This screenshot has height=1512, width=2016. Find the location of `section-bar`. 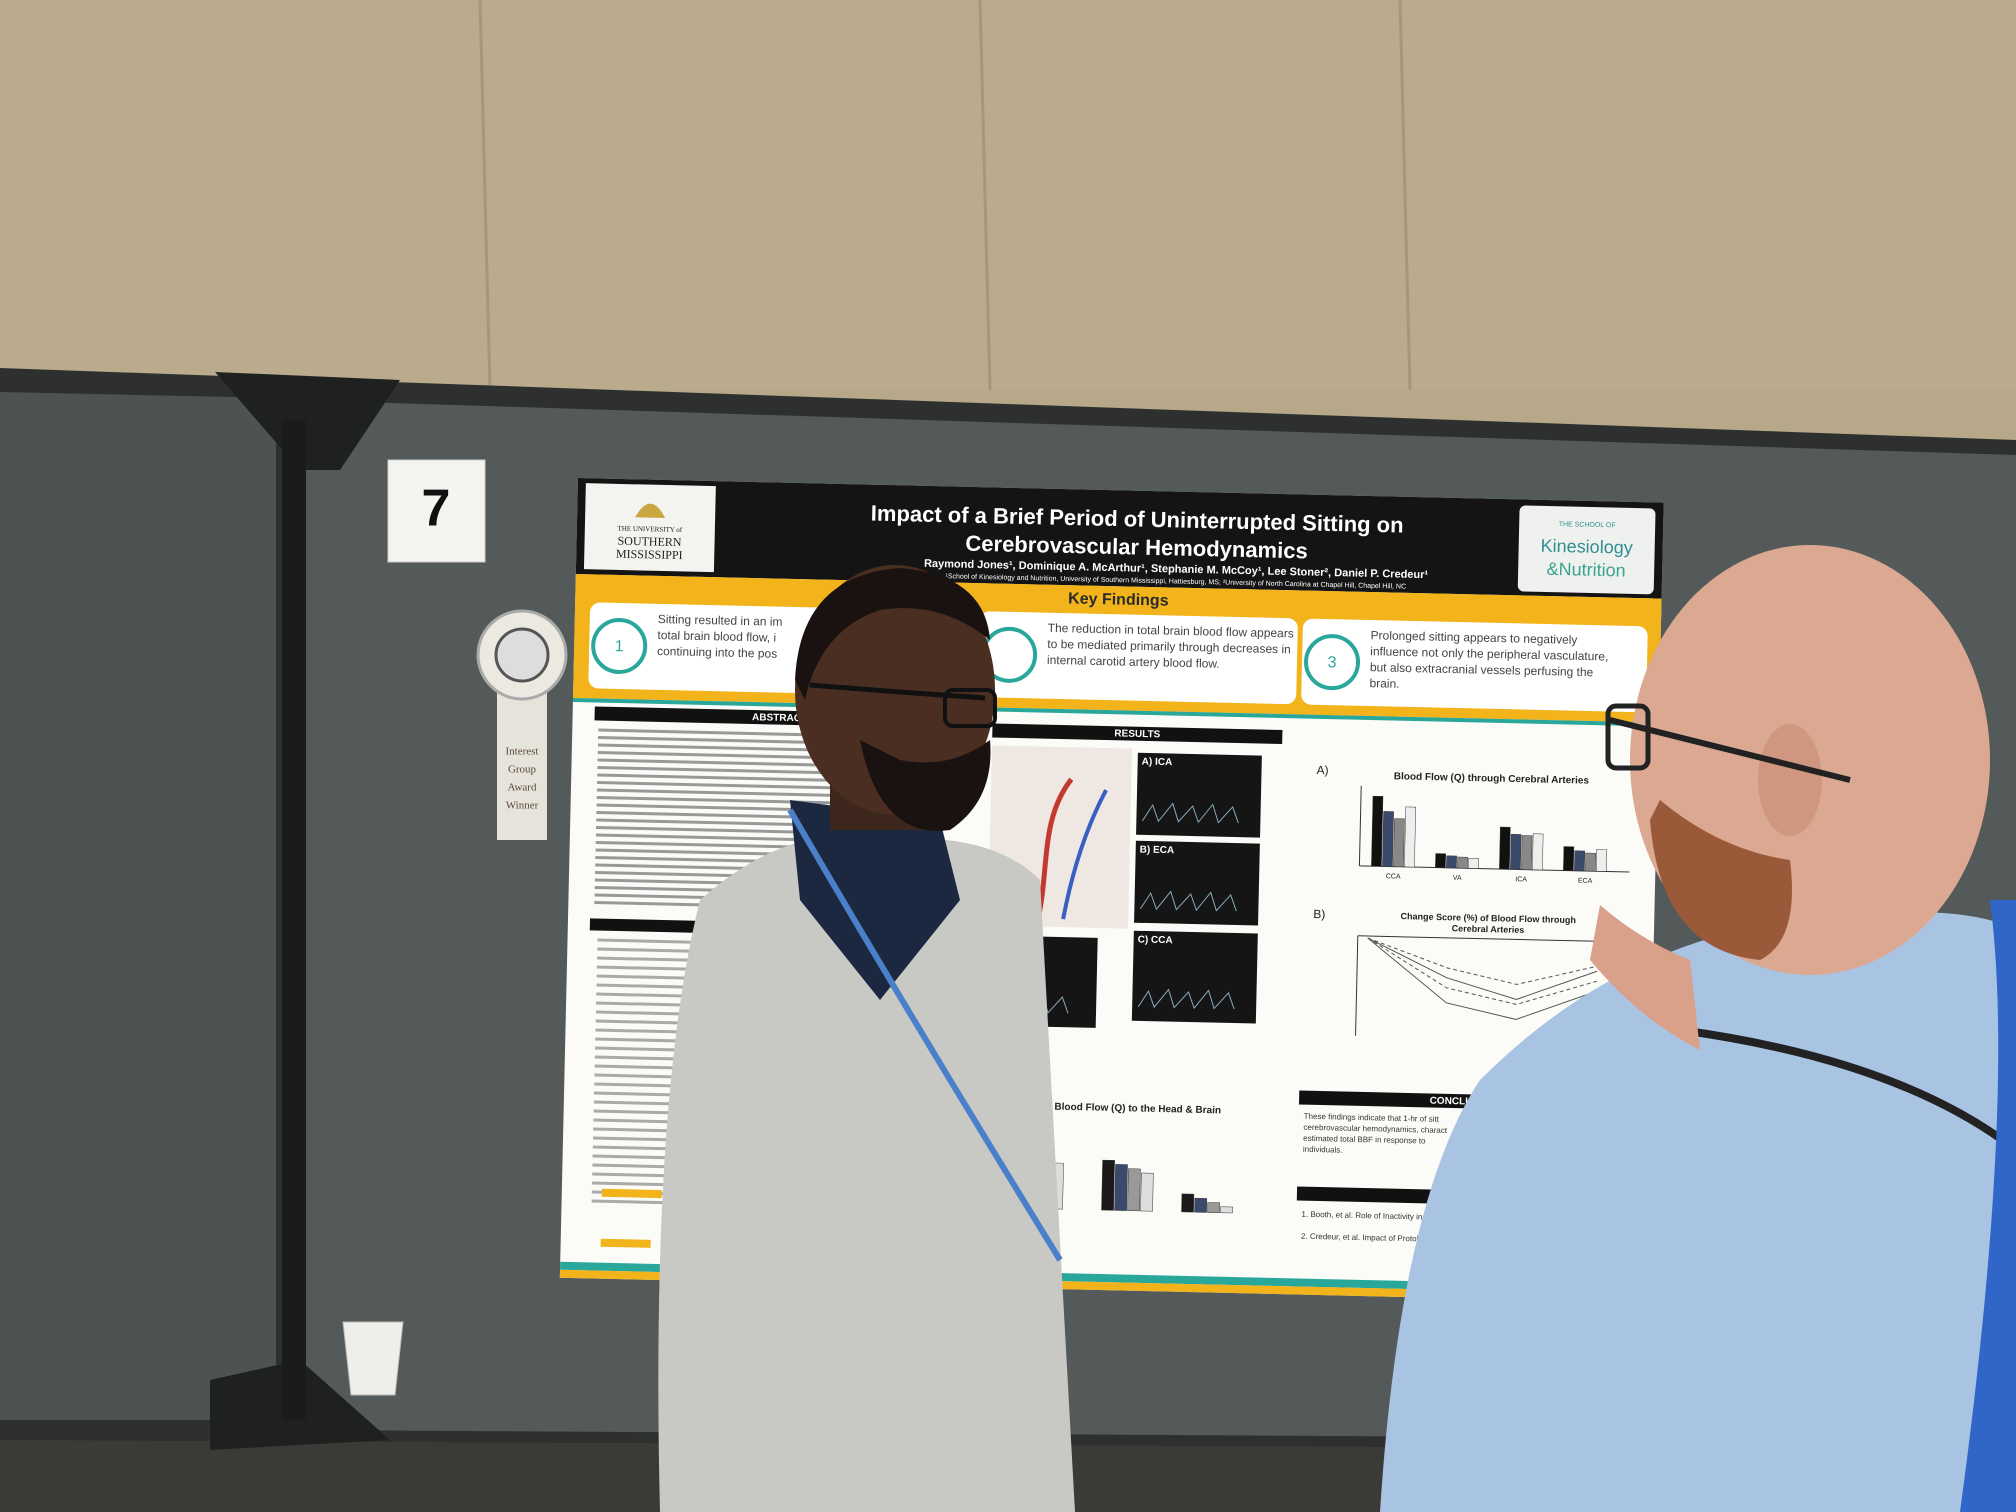

section-bar is located at coordinates (1137, 734).